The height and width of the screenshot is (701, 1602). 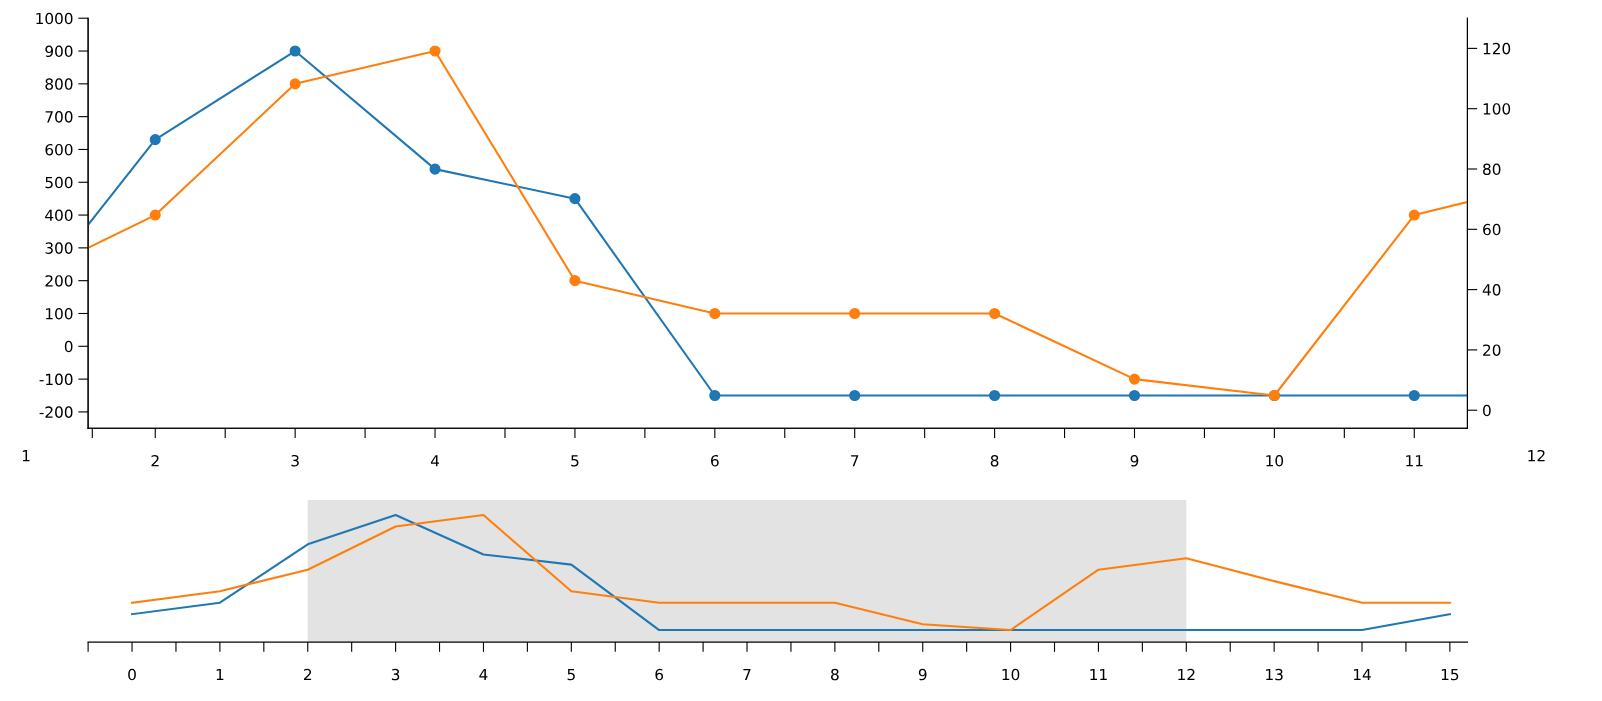 What do you see at coordinates (59, 149) in the screenshot?
I see `y-tick-label: 600` at bounding box center [59, 149].